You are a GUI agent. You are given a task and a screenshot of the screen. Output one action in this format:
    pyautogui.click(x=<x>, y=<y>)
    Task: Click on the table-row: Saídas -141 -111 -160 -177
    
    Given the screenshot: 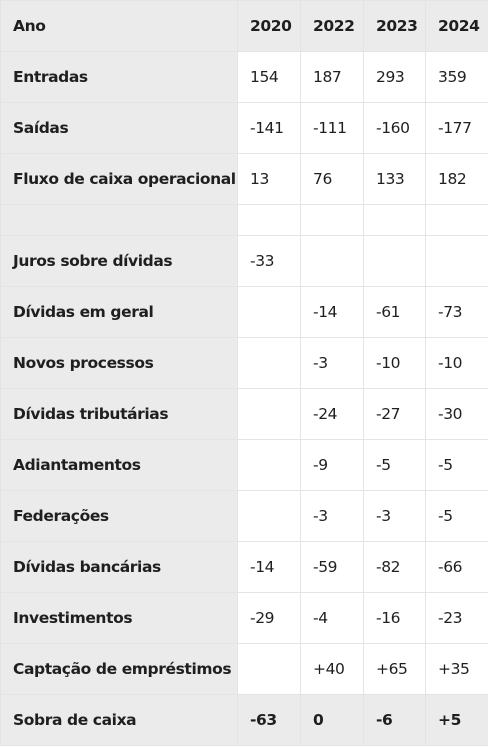 What is the action you would take?
    pyautogui.click(x=244, y=128)
    